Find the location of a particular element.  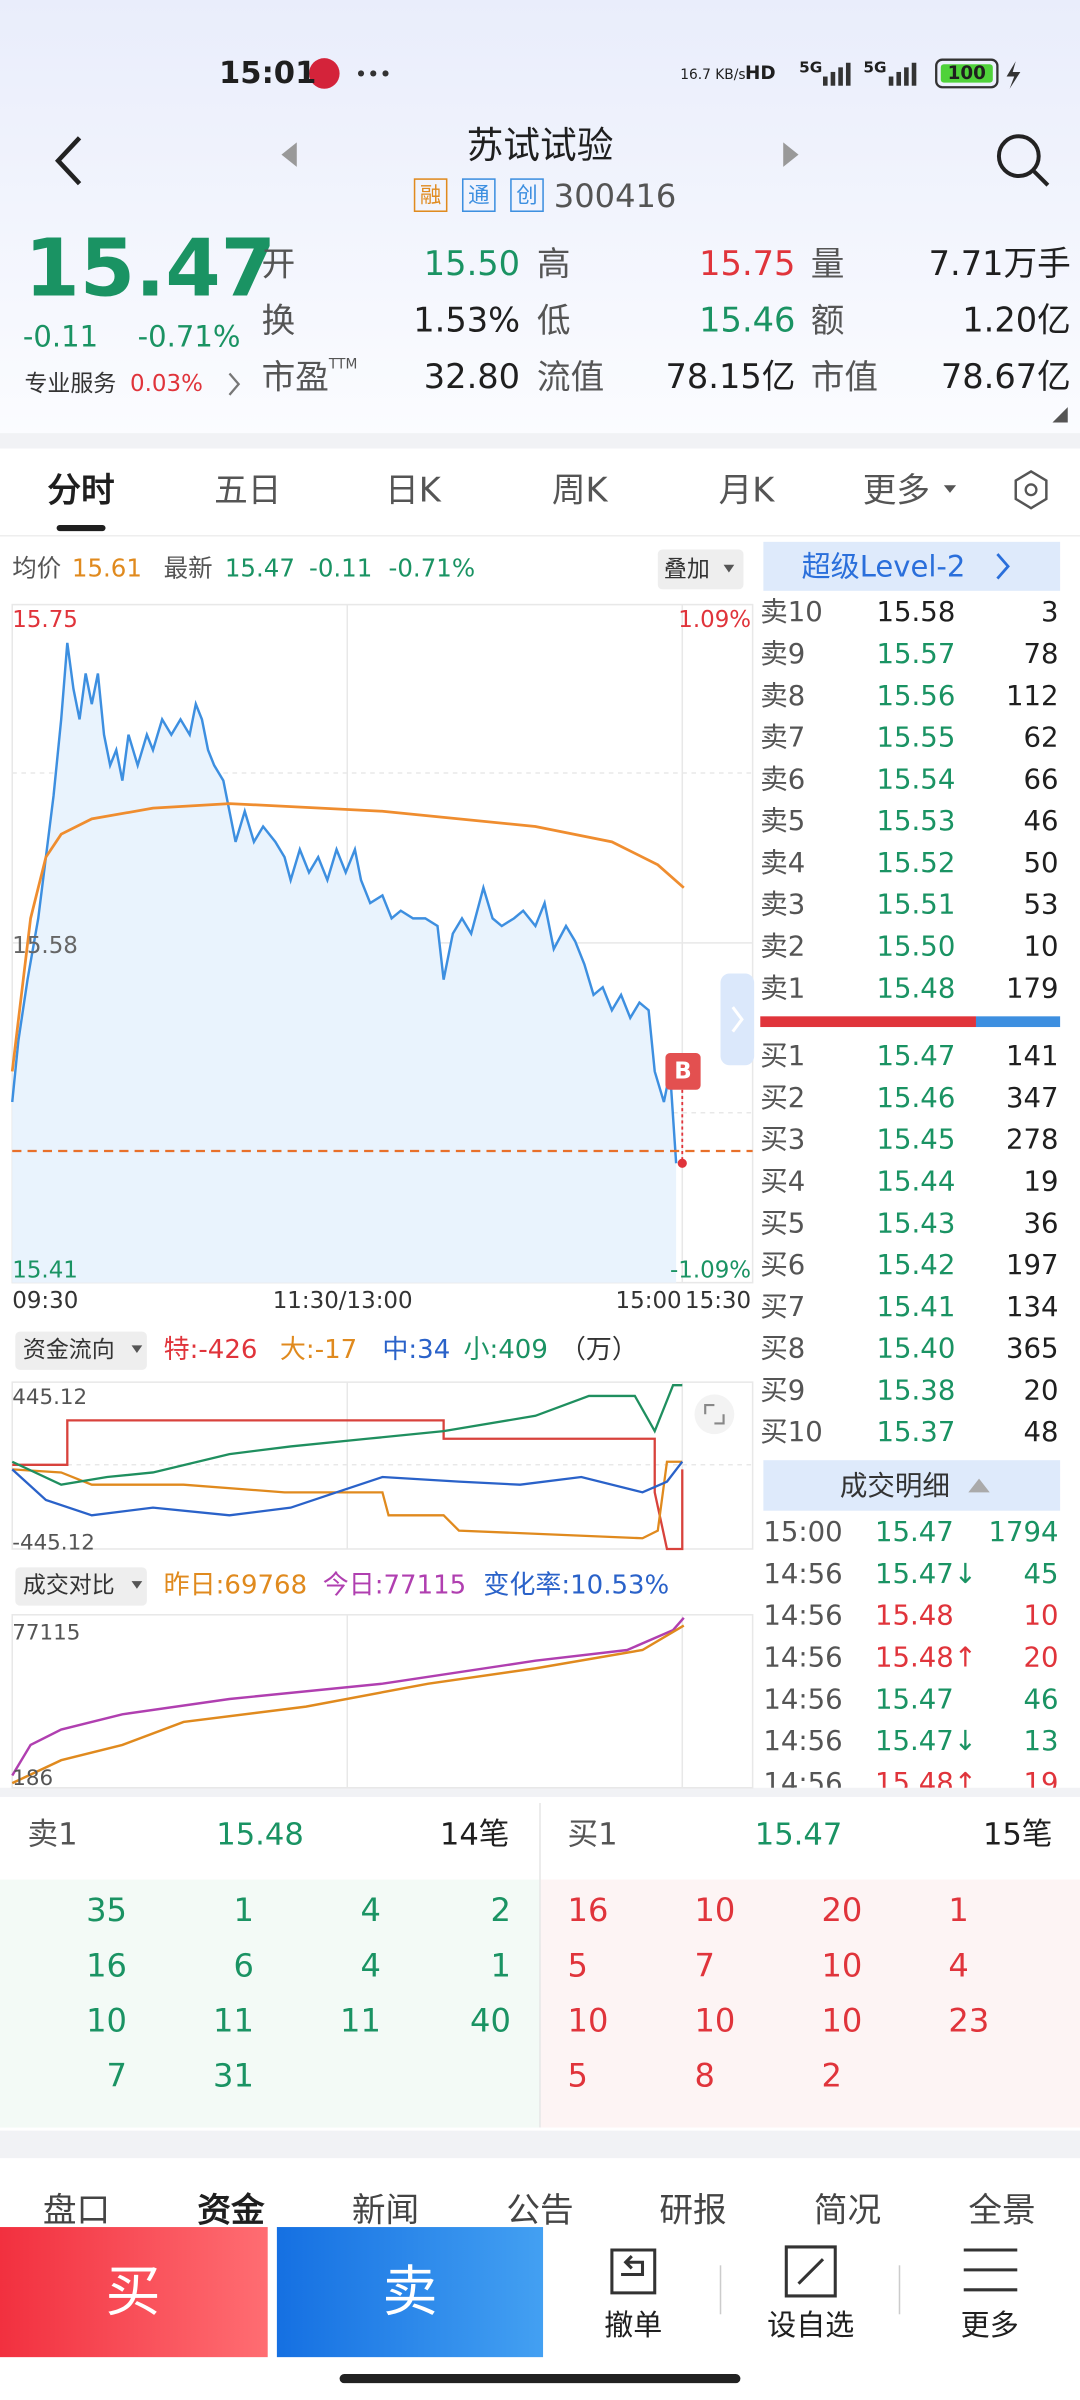

expand-corner is located at coordinates (1060, 415).